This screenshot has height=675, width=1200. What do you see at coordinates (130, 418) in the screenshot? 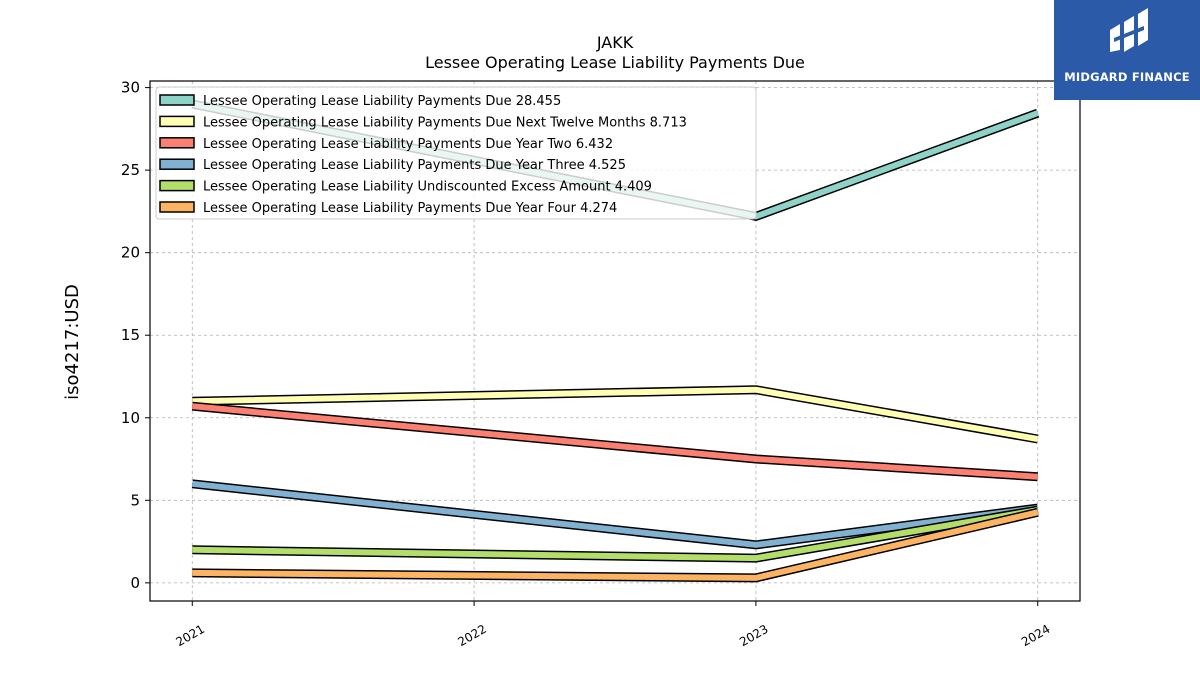
I see `y-tick-label: 10` at bounding box center [130, 418].